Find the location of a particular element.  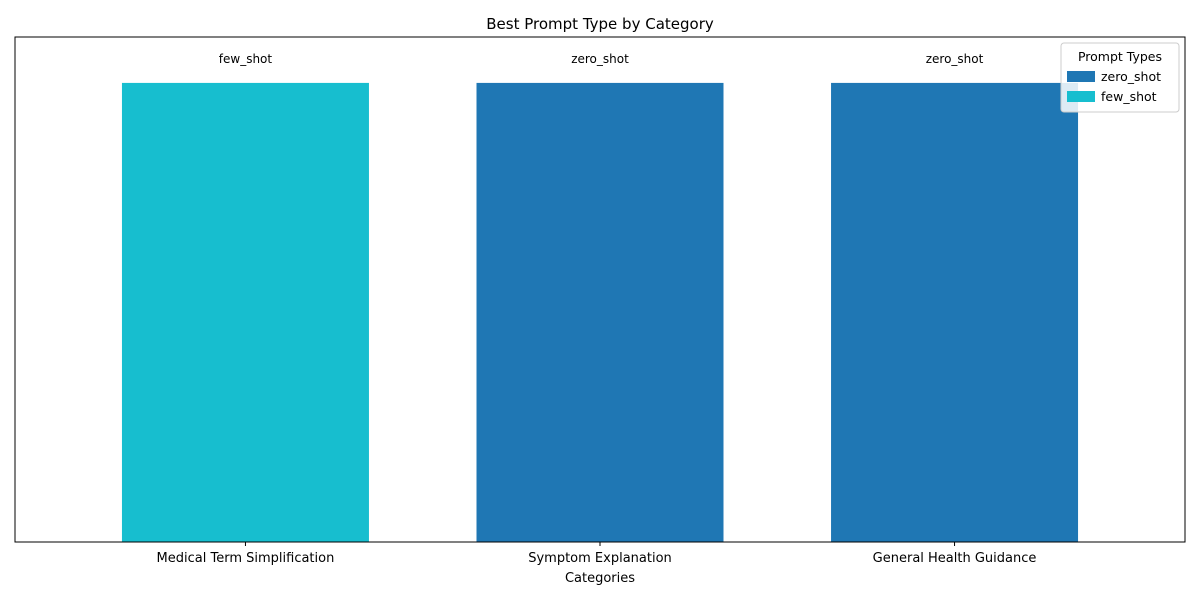

legend-label: zero_shot is located at coordinates (1131, 76).